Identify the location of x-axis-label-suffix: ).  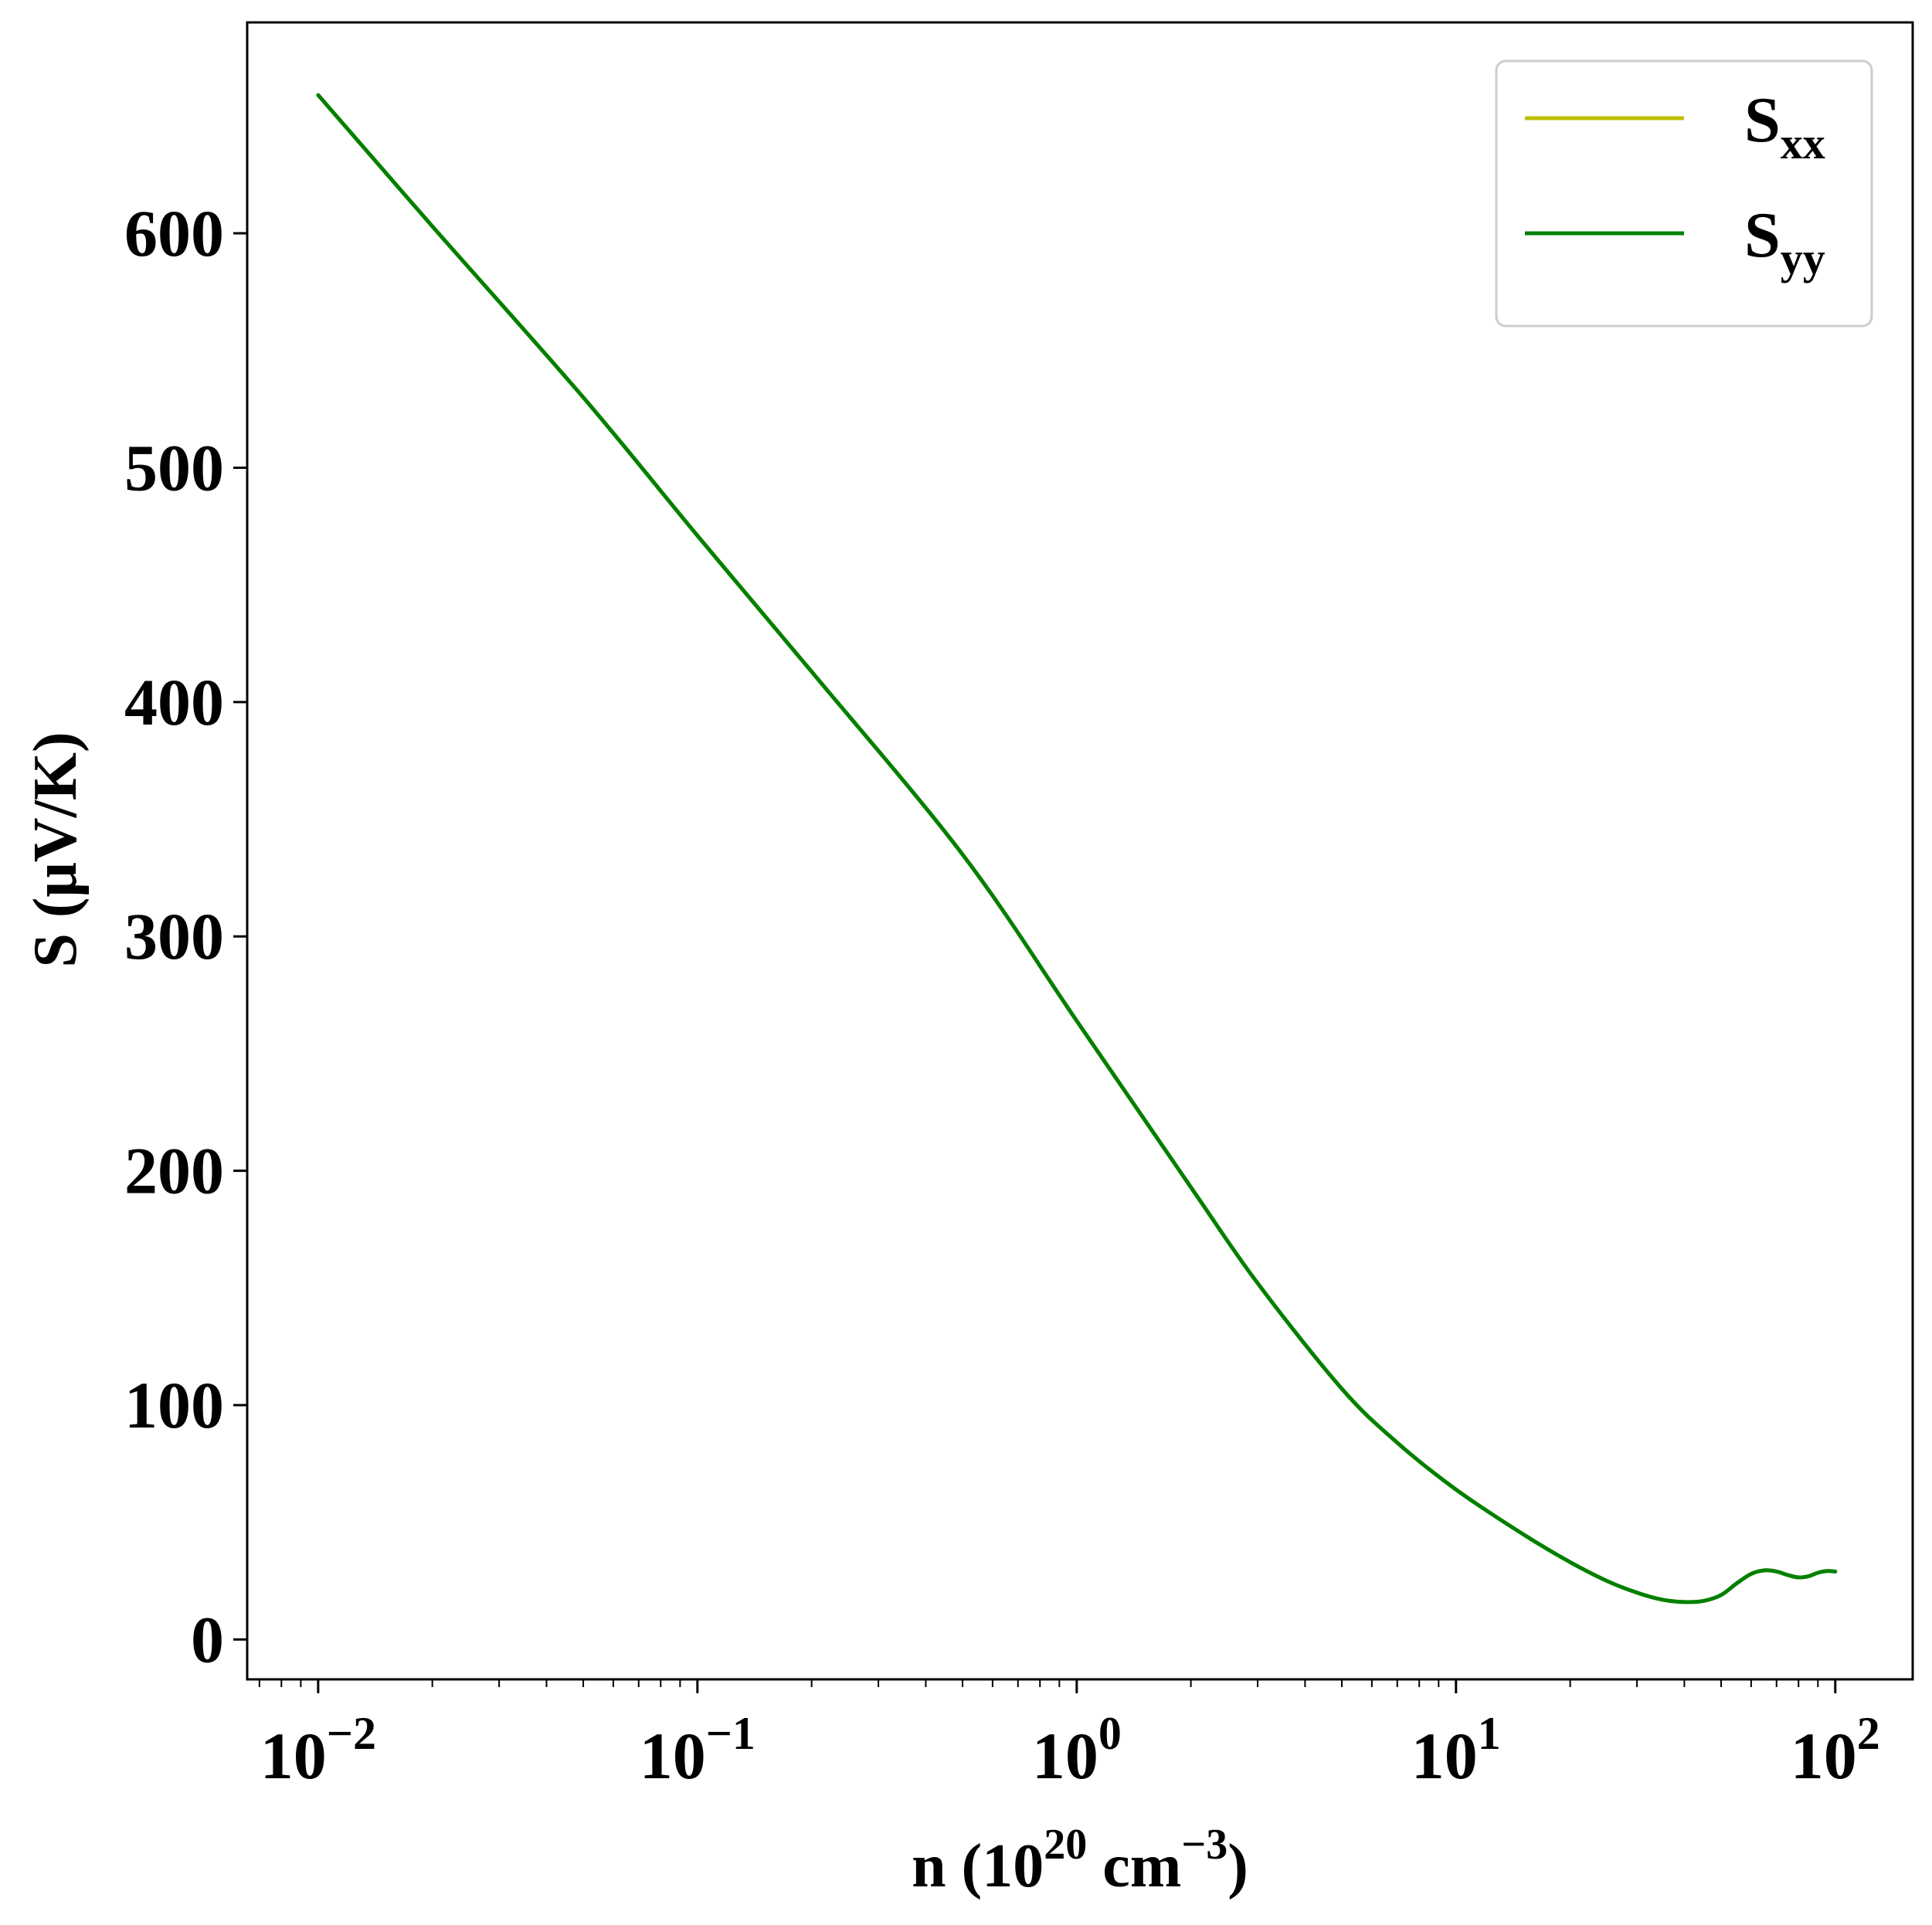
(1237, 1866).